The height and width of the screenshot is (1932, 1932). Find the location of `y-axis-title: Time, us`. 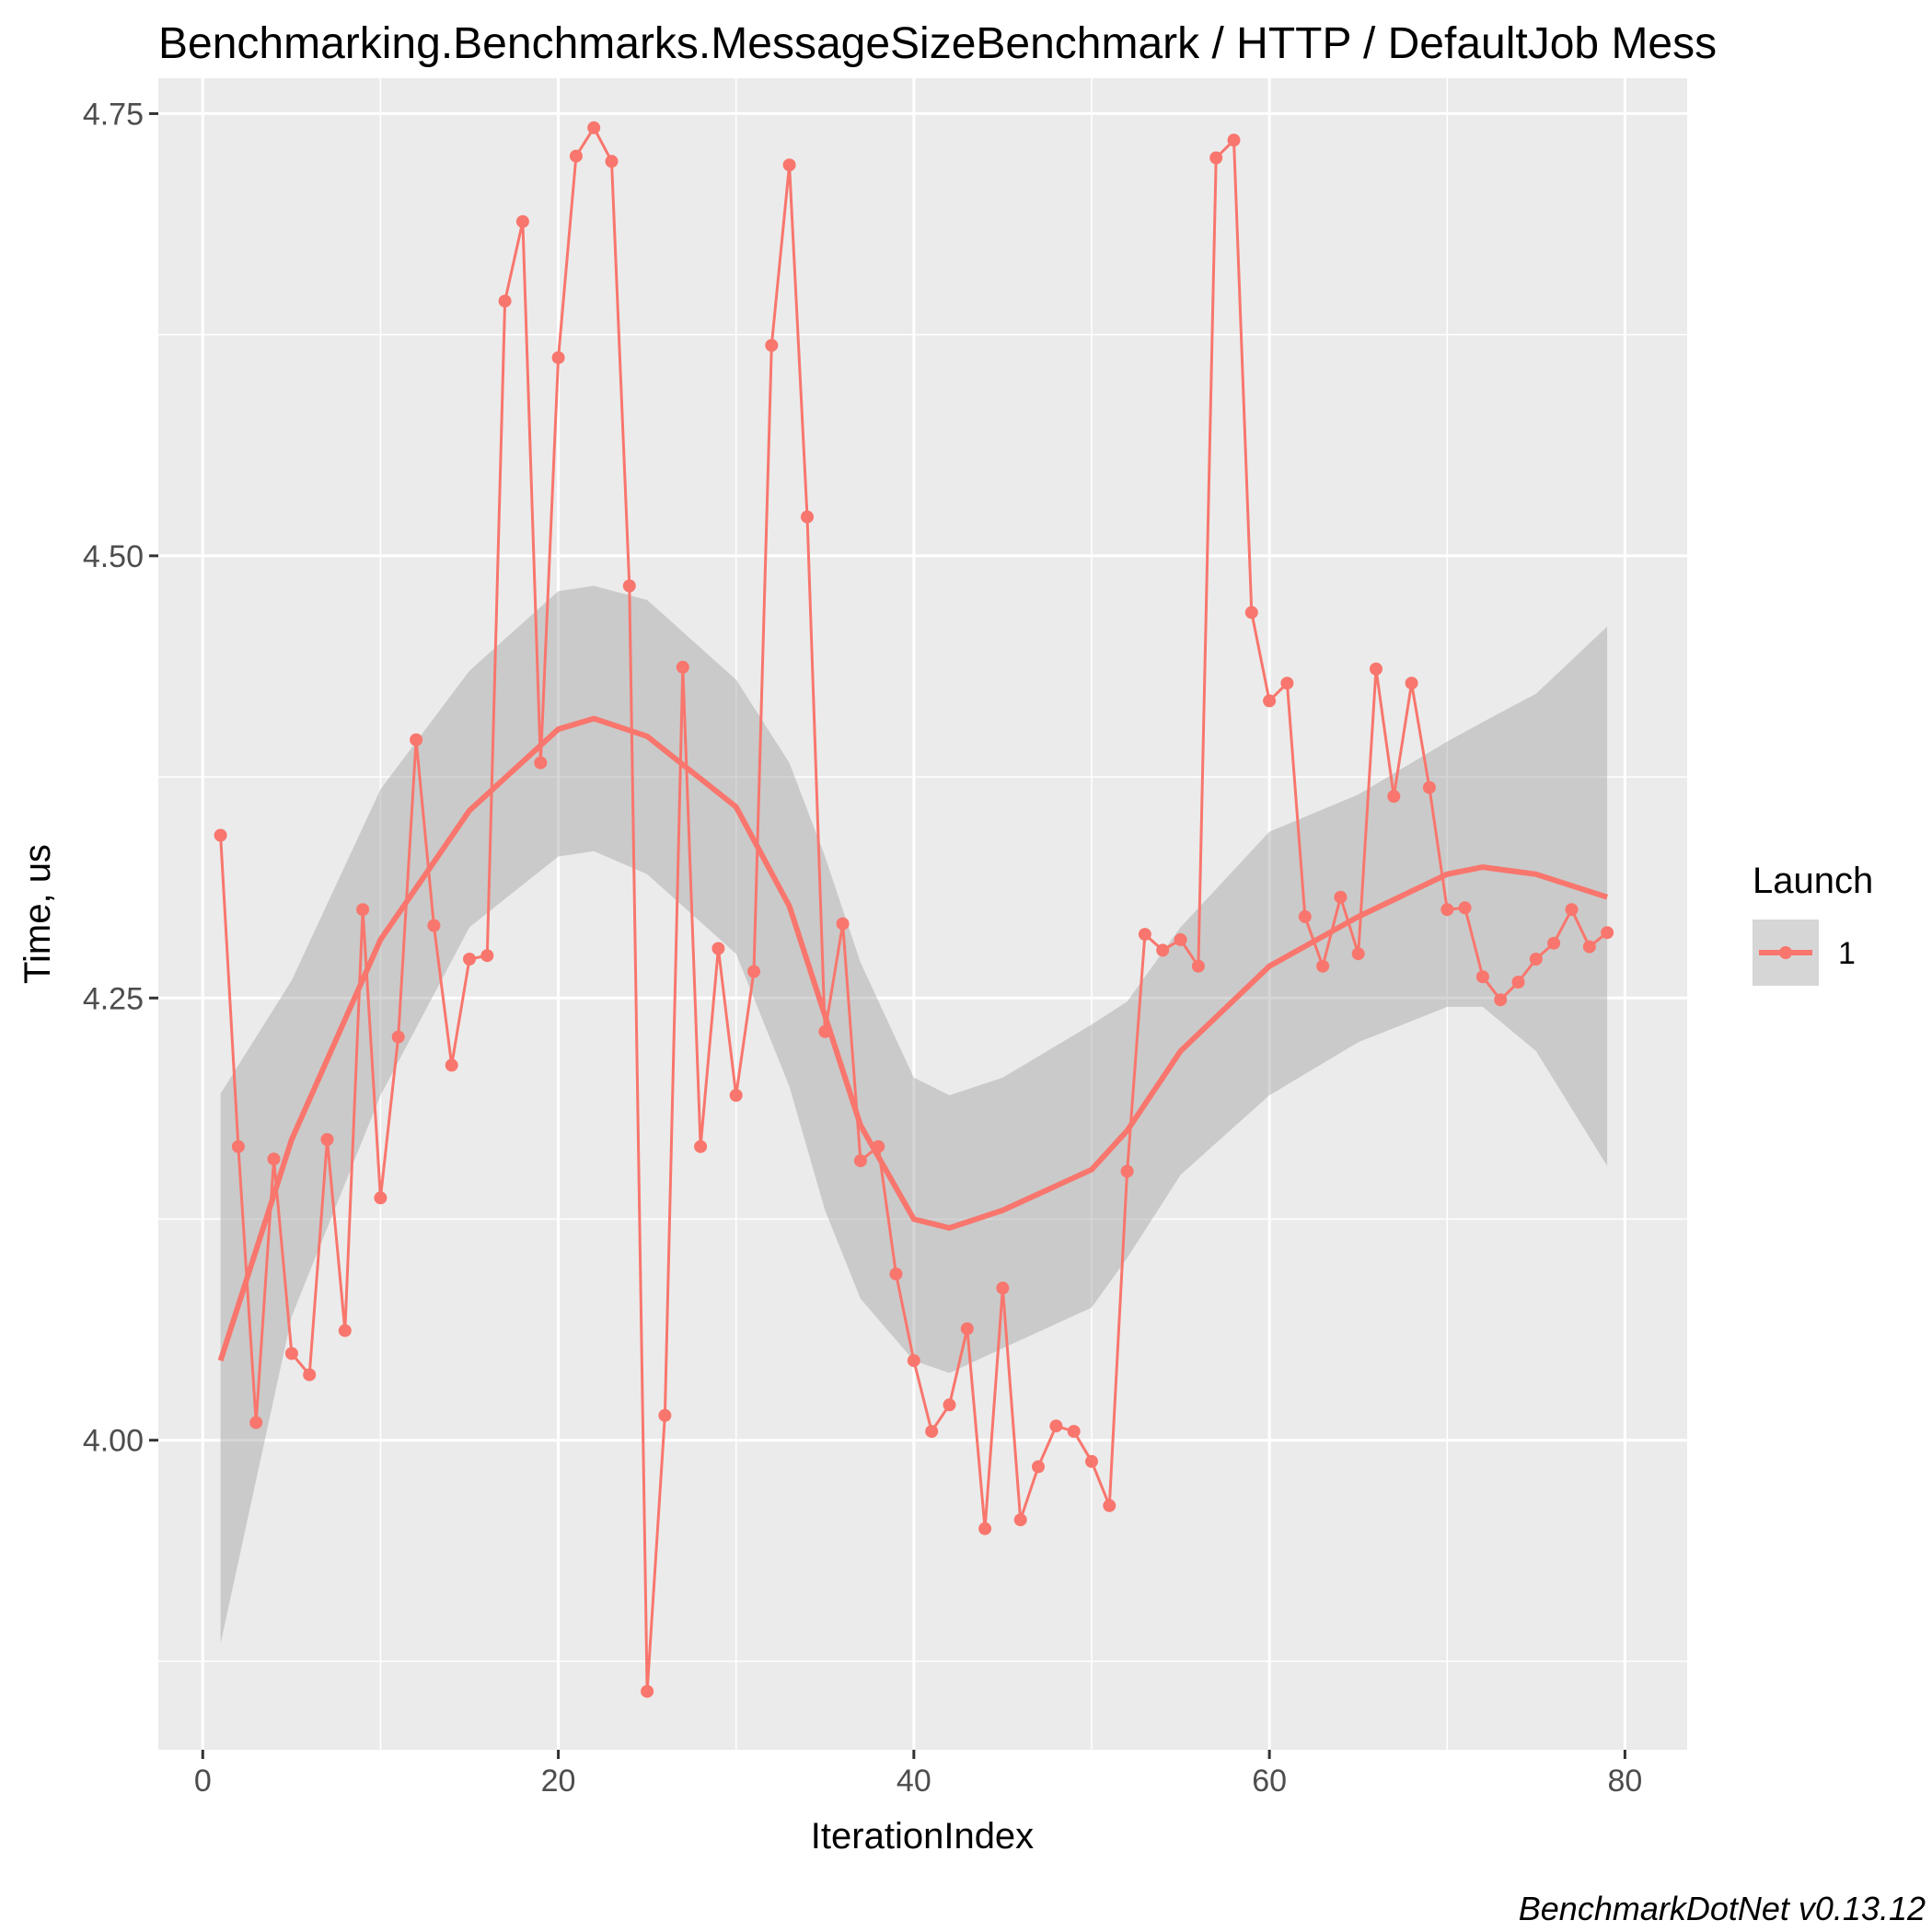

y-axis-title: Time, us is located at coordinates (38, 914).